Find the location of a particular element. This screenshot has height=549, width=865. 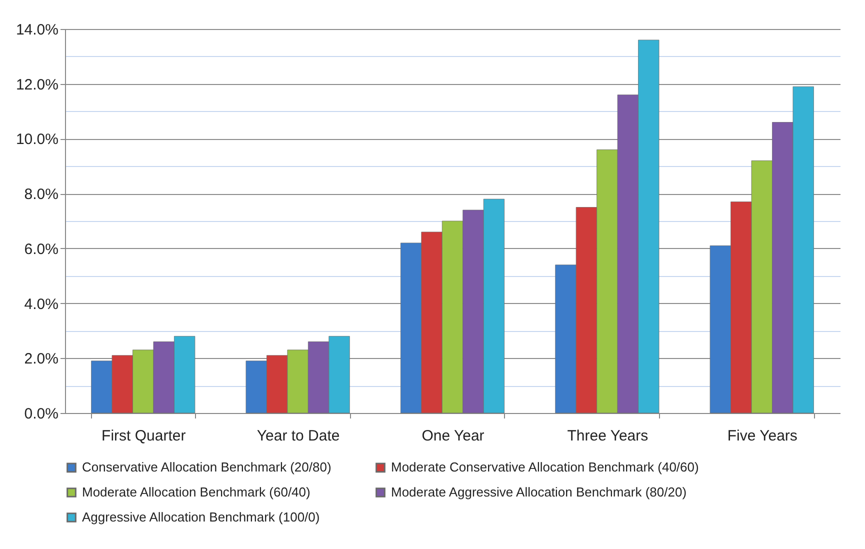

y-tick-label: 14.0% is located at coordinates (37, 30).